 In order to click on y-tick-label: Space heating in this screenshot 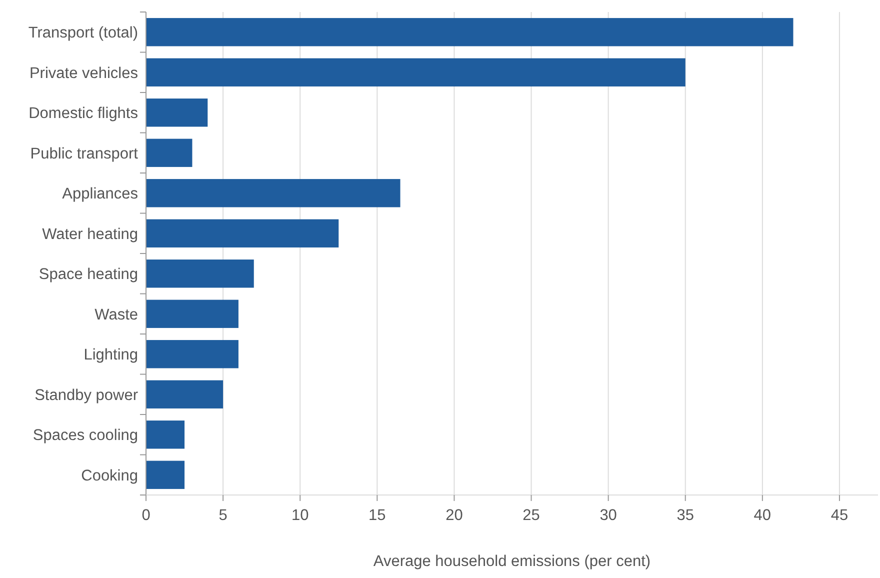, I will do `click(88, 275)`.